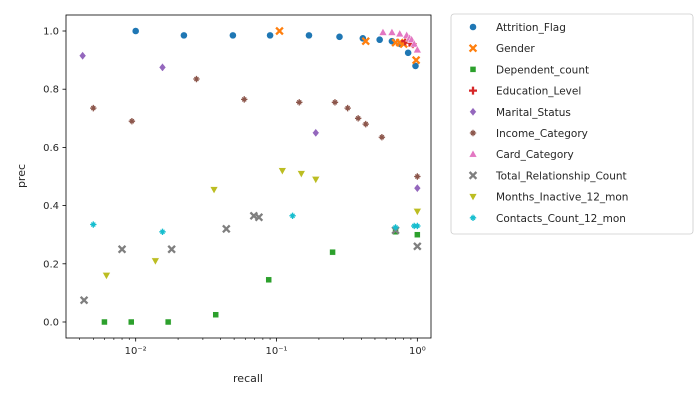  What do you see at coordinates (51, 322) in the screenshot?
I see `y-tick-label: 0.0` at bounding box center [51, 322].